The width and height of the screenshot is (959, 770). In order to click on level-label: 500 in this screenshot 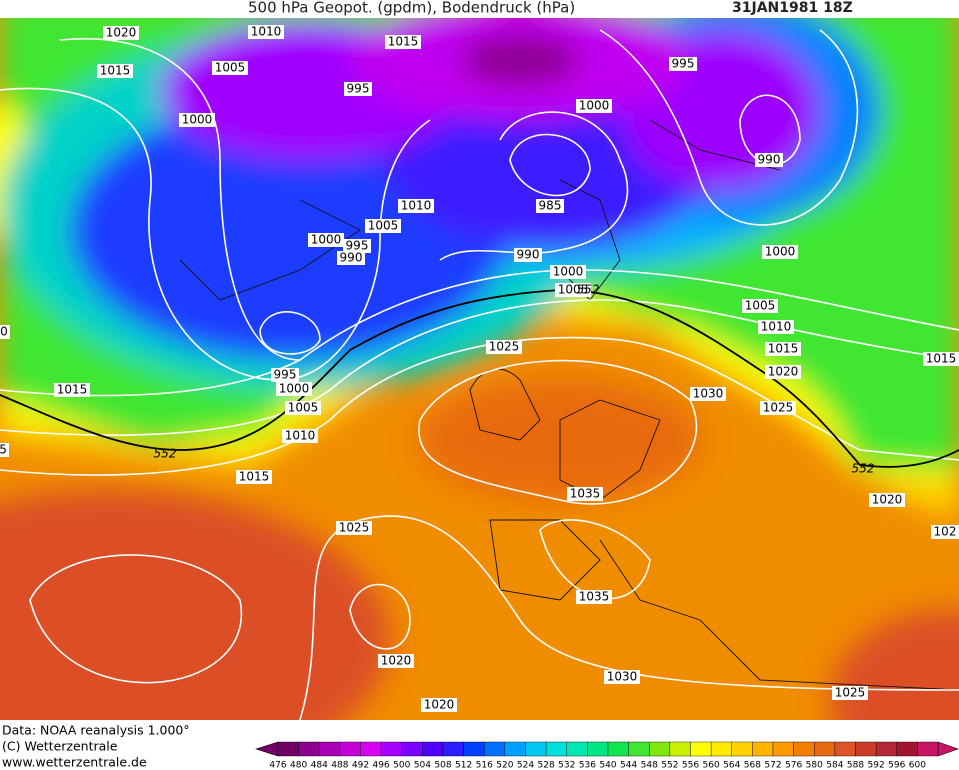, I will do `click(401, 765)`.